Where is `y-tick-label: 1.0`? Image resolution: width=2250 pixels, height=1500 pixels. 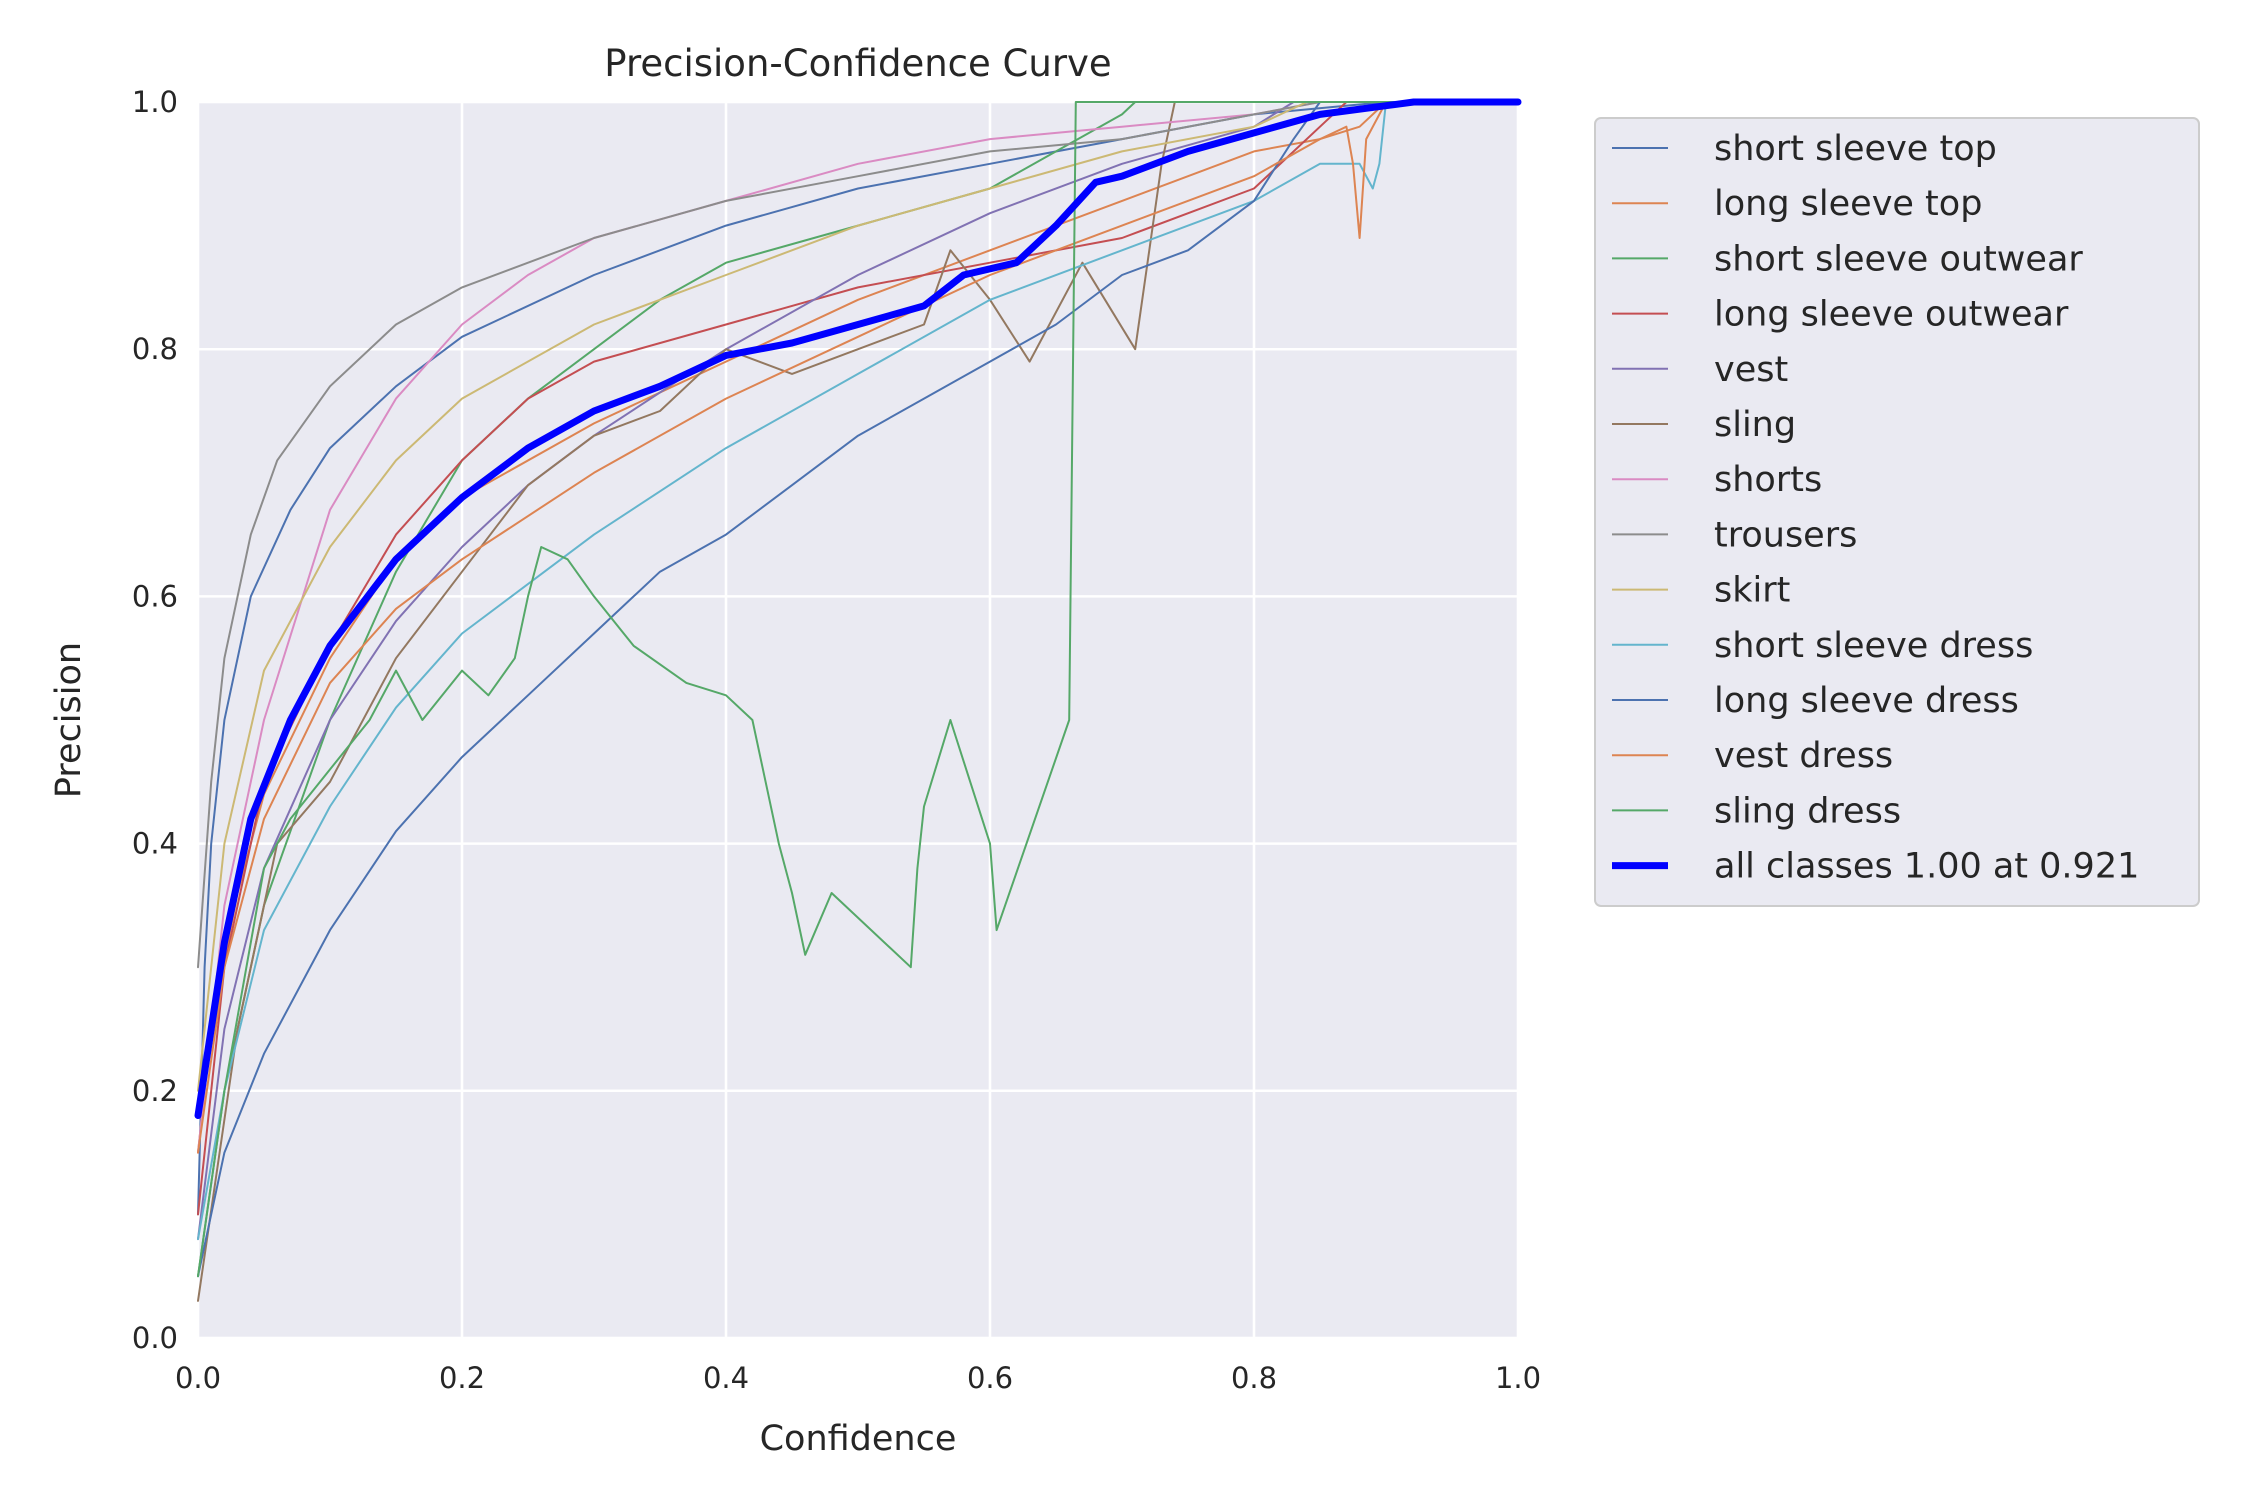
y-tick-label: 1.0 is located at coordinates (155, 102).